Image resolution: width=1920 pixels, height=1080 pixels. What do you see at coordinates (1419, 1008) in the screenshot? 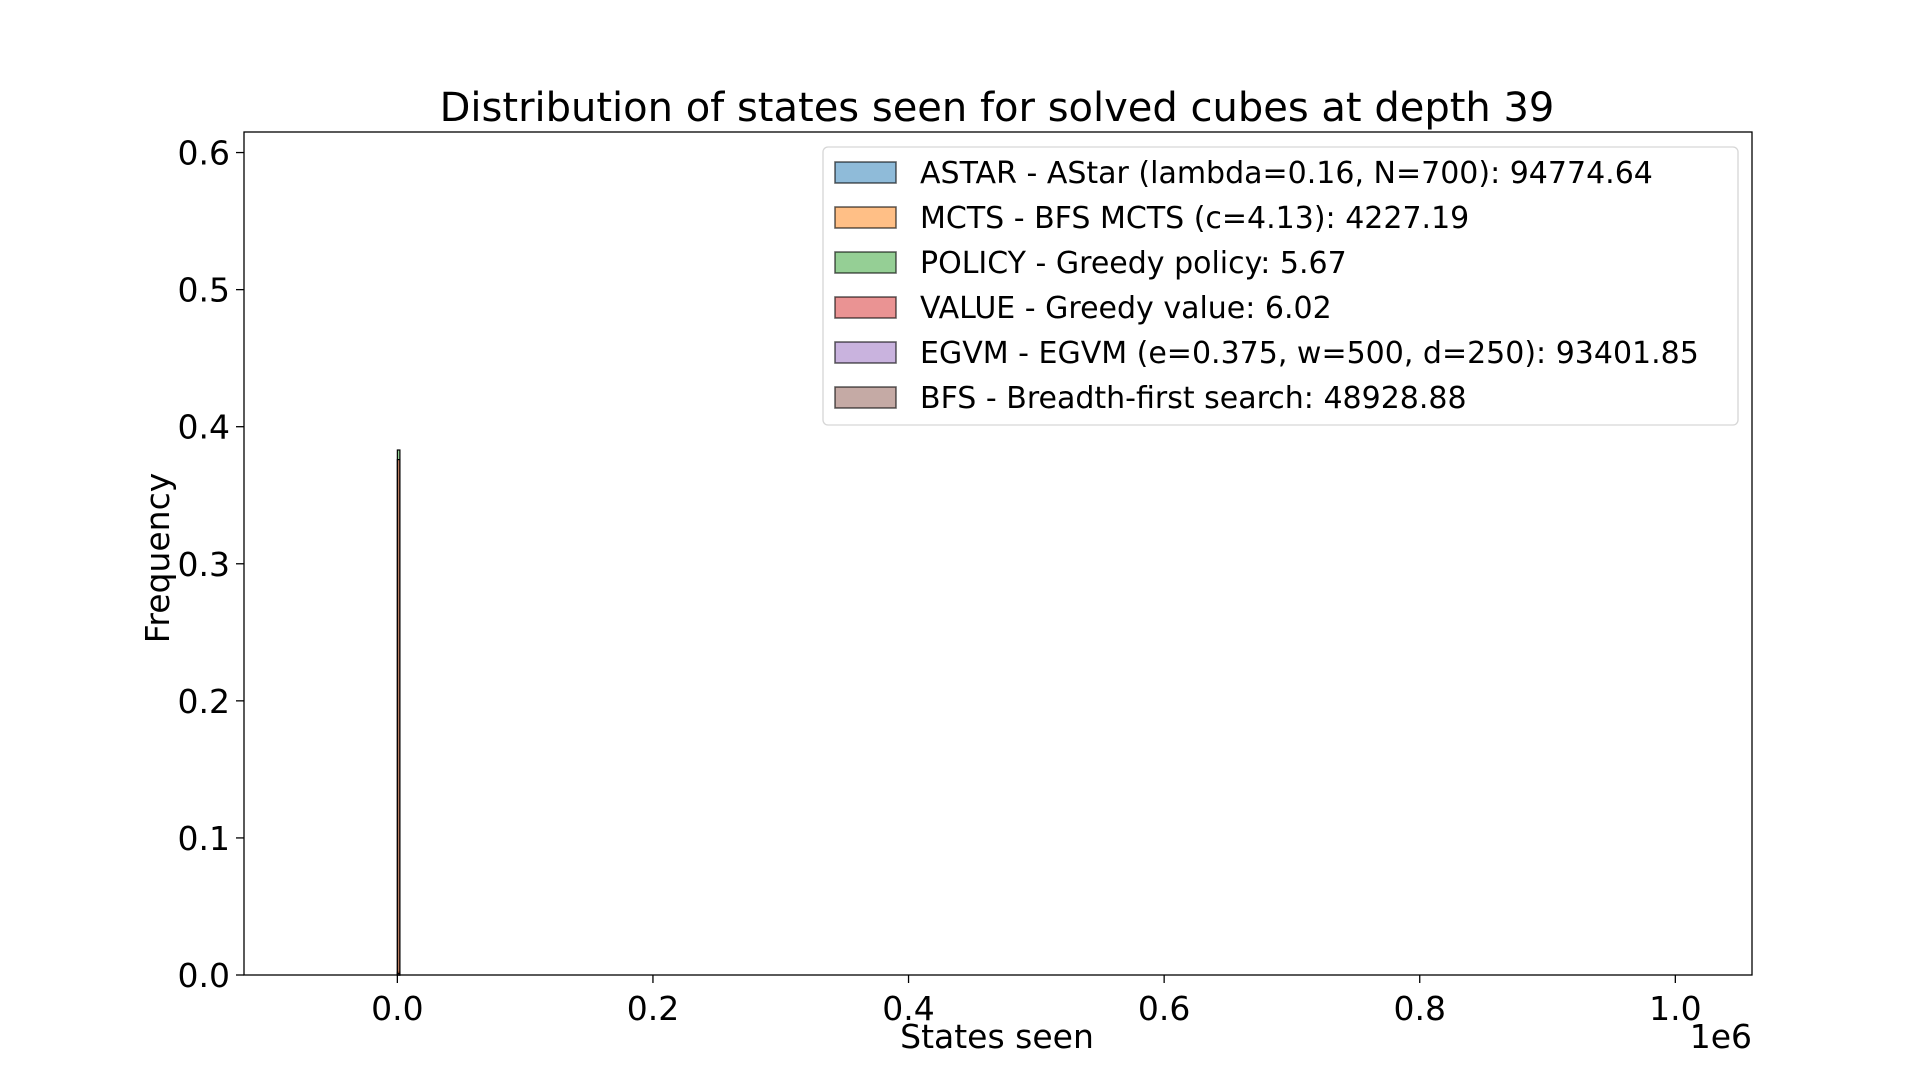
I see `x-tick-label: 0.8` at bounding box center [1419, 1008].